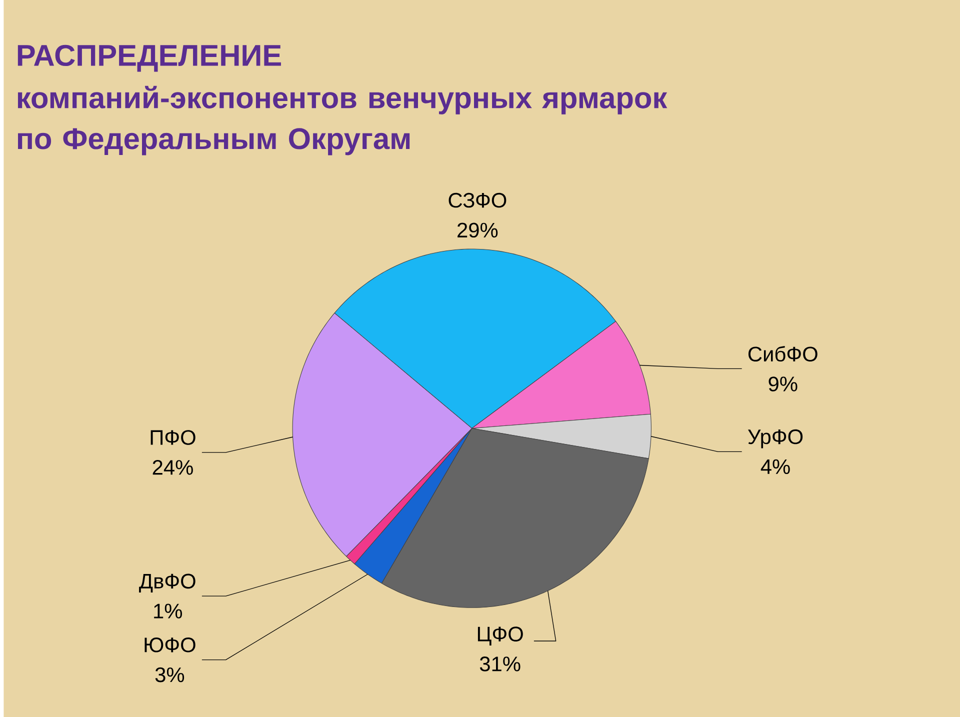 The image size is (960, 717). I want to click on slice-label: СЗФО, so click(477, 200).